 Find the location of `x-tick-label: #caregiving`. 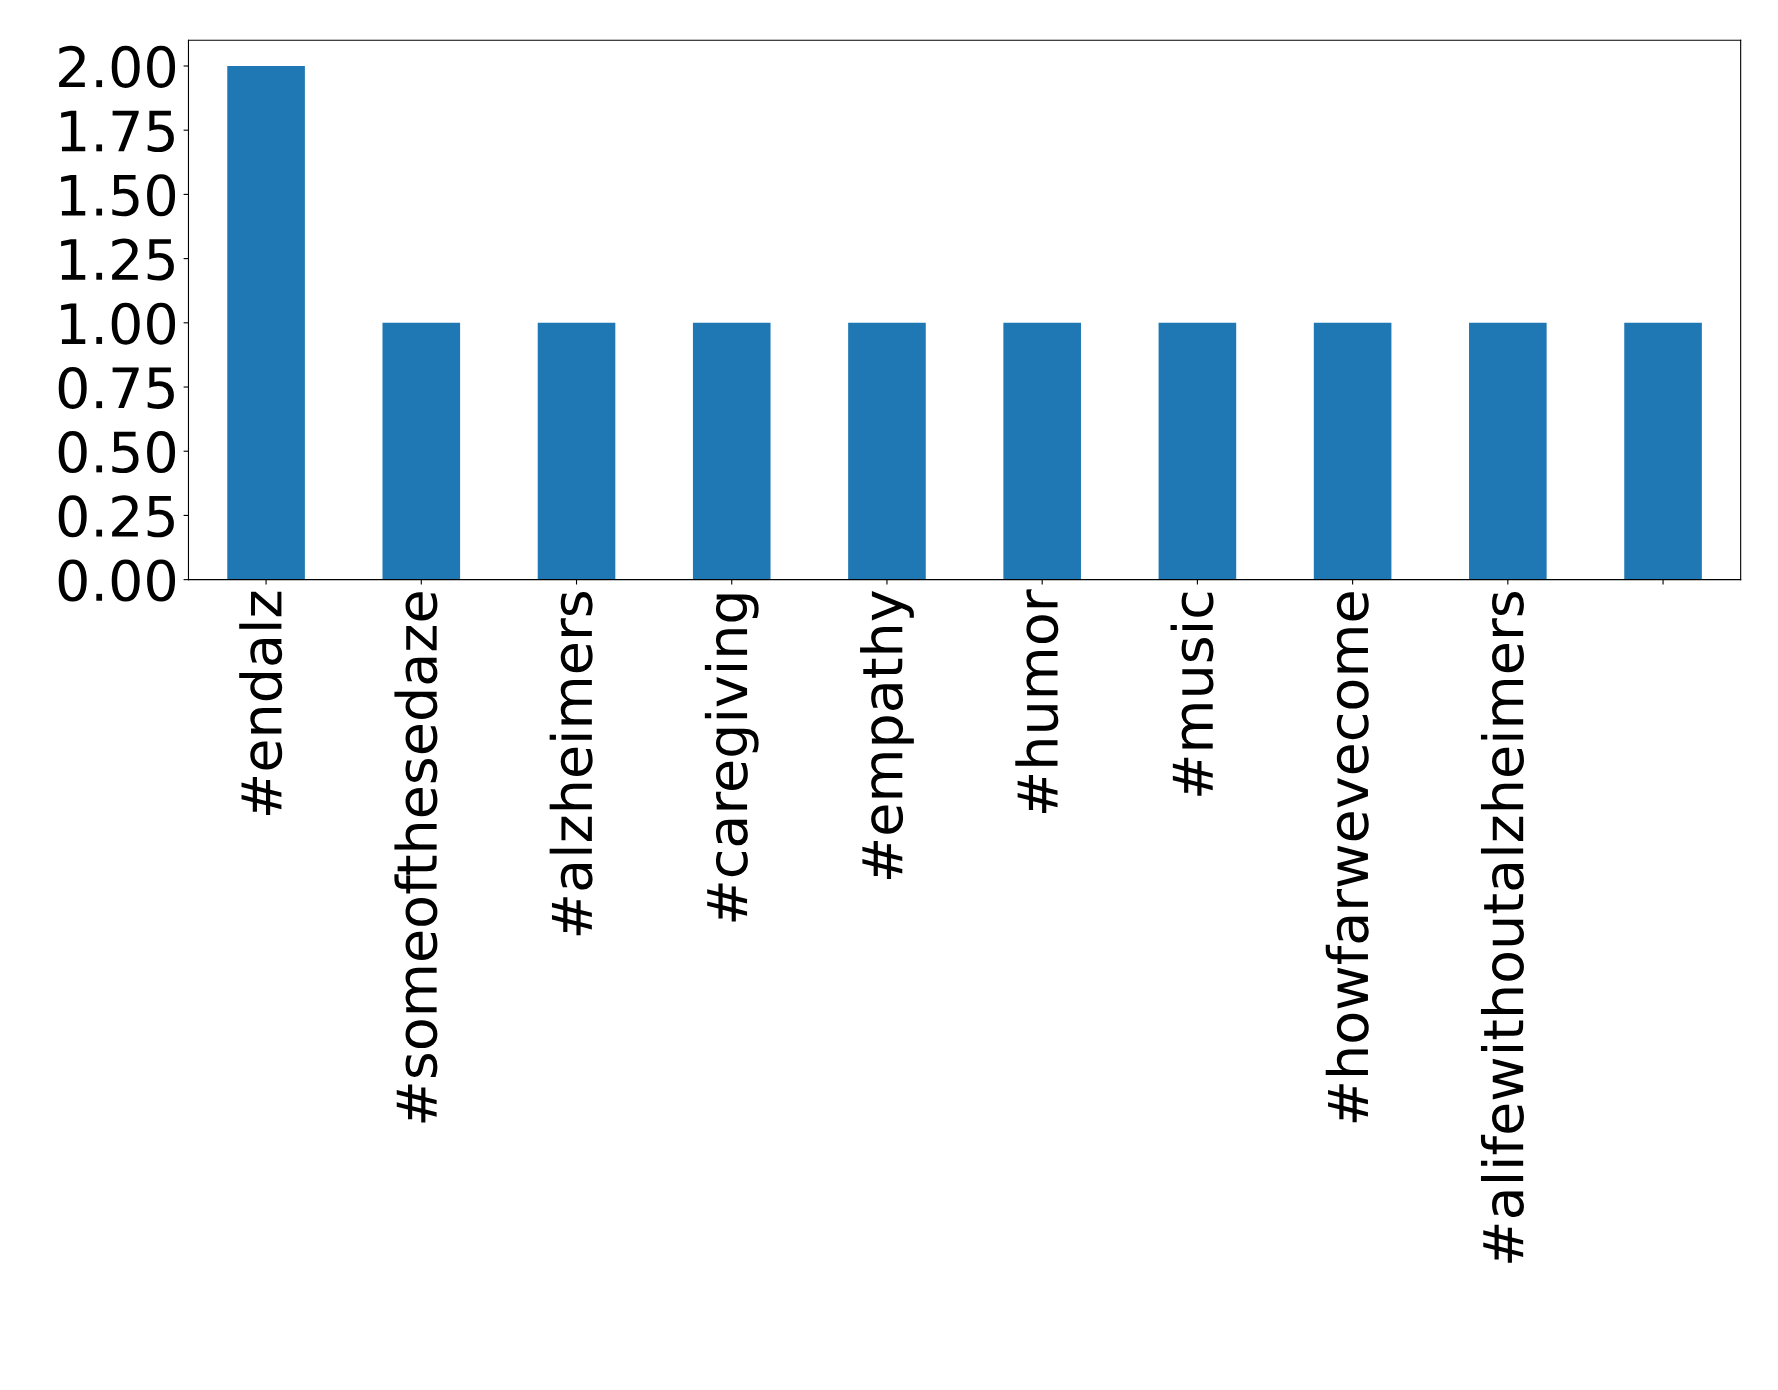

x-tick-label: #caregiving is located at coordinates (731, 758).